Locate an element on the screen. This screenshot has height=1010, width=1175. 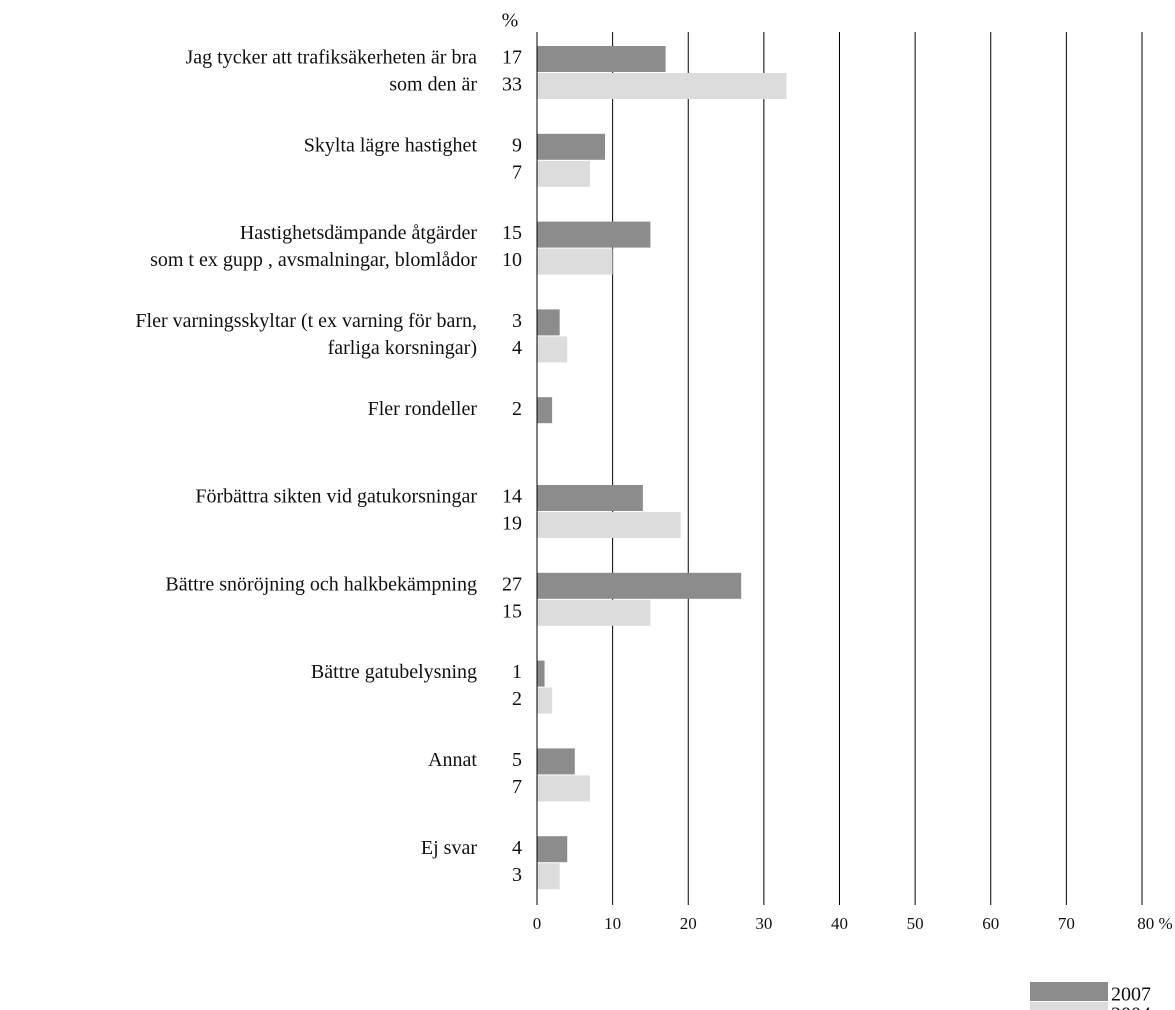
category-label: Jag tycker att trafiksäkerheten är bra is located at coordinates (331, 58).